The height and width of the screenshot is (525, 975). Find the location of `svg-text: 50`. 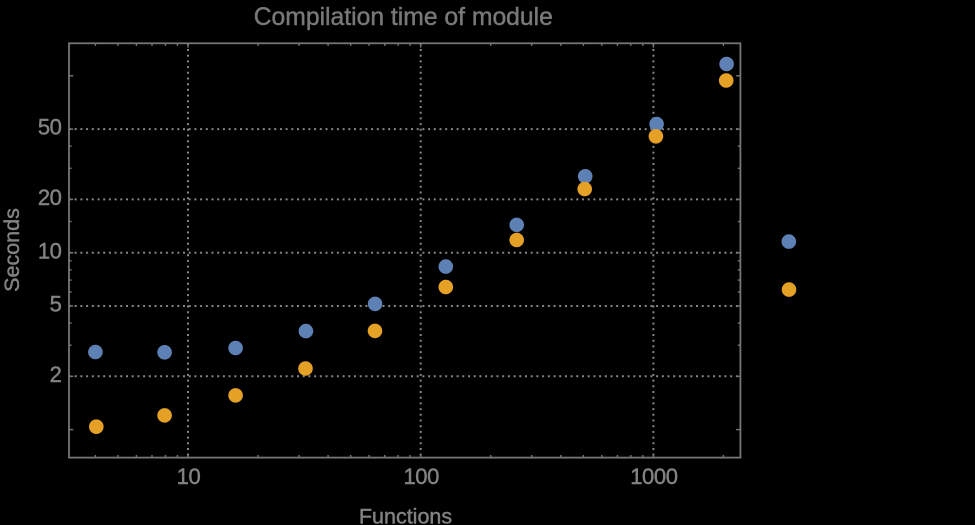

svg-text: 50 is located at coordinates (50, 127).